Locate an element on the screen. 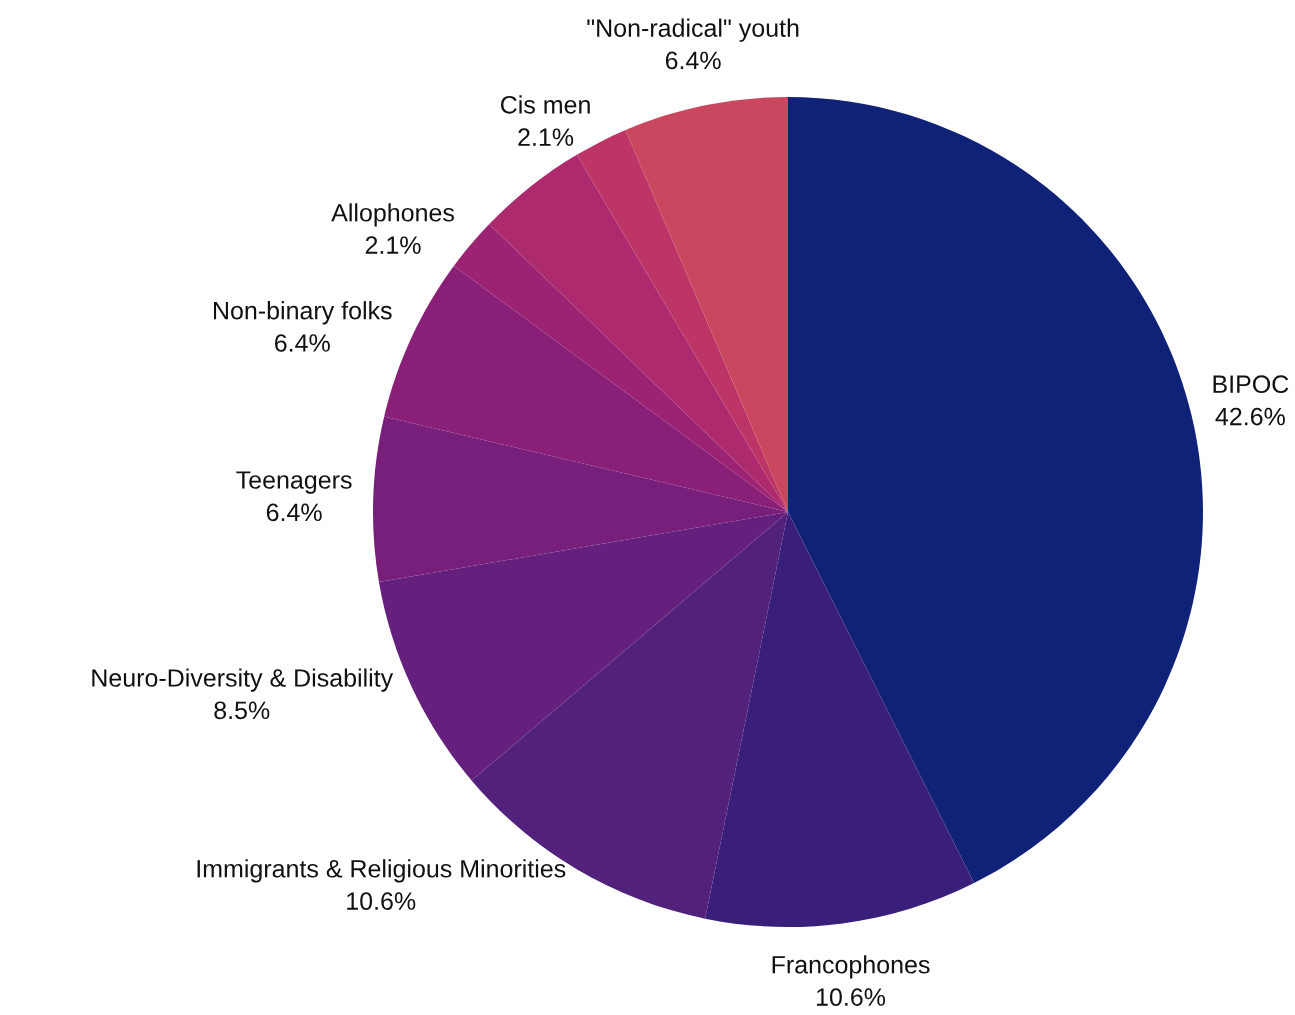 This screenshot has width=1295, height=1015. slice-label: "Non-radical" youth is located at coordinates (693, 30).